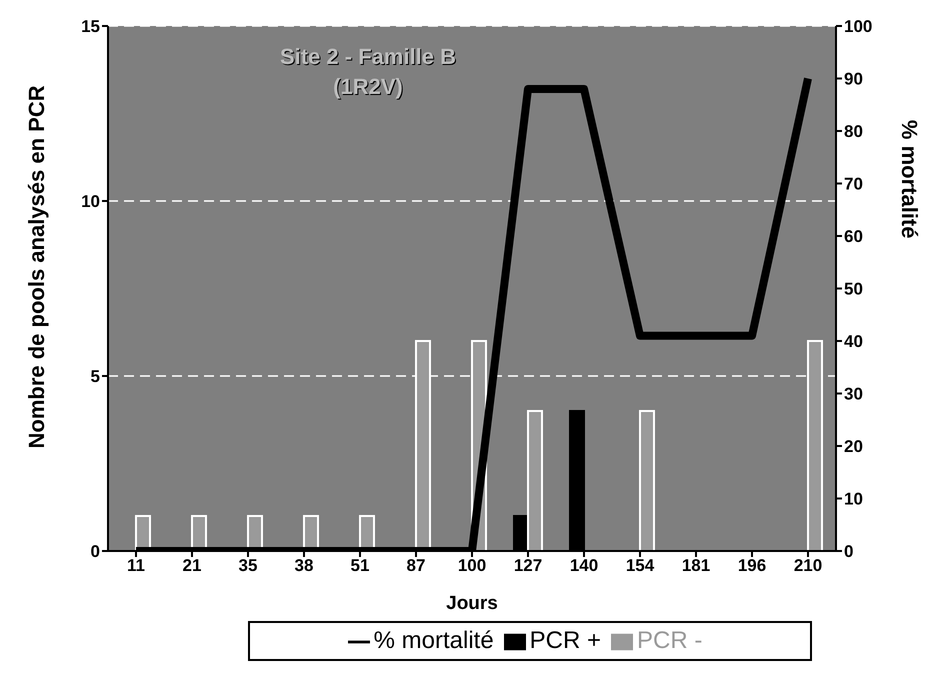  I want to click on y2-tick-label: 100, so click(858, 26).